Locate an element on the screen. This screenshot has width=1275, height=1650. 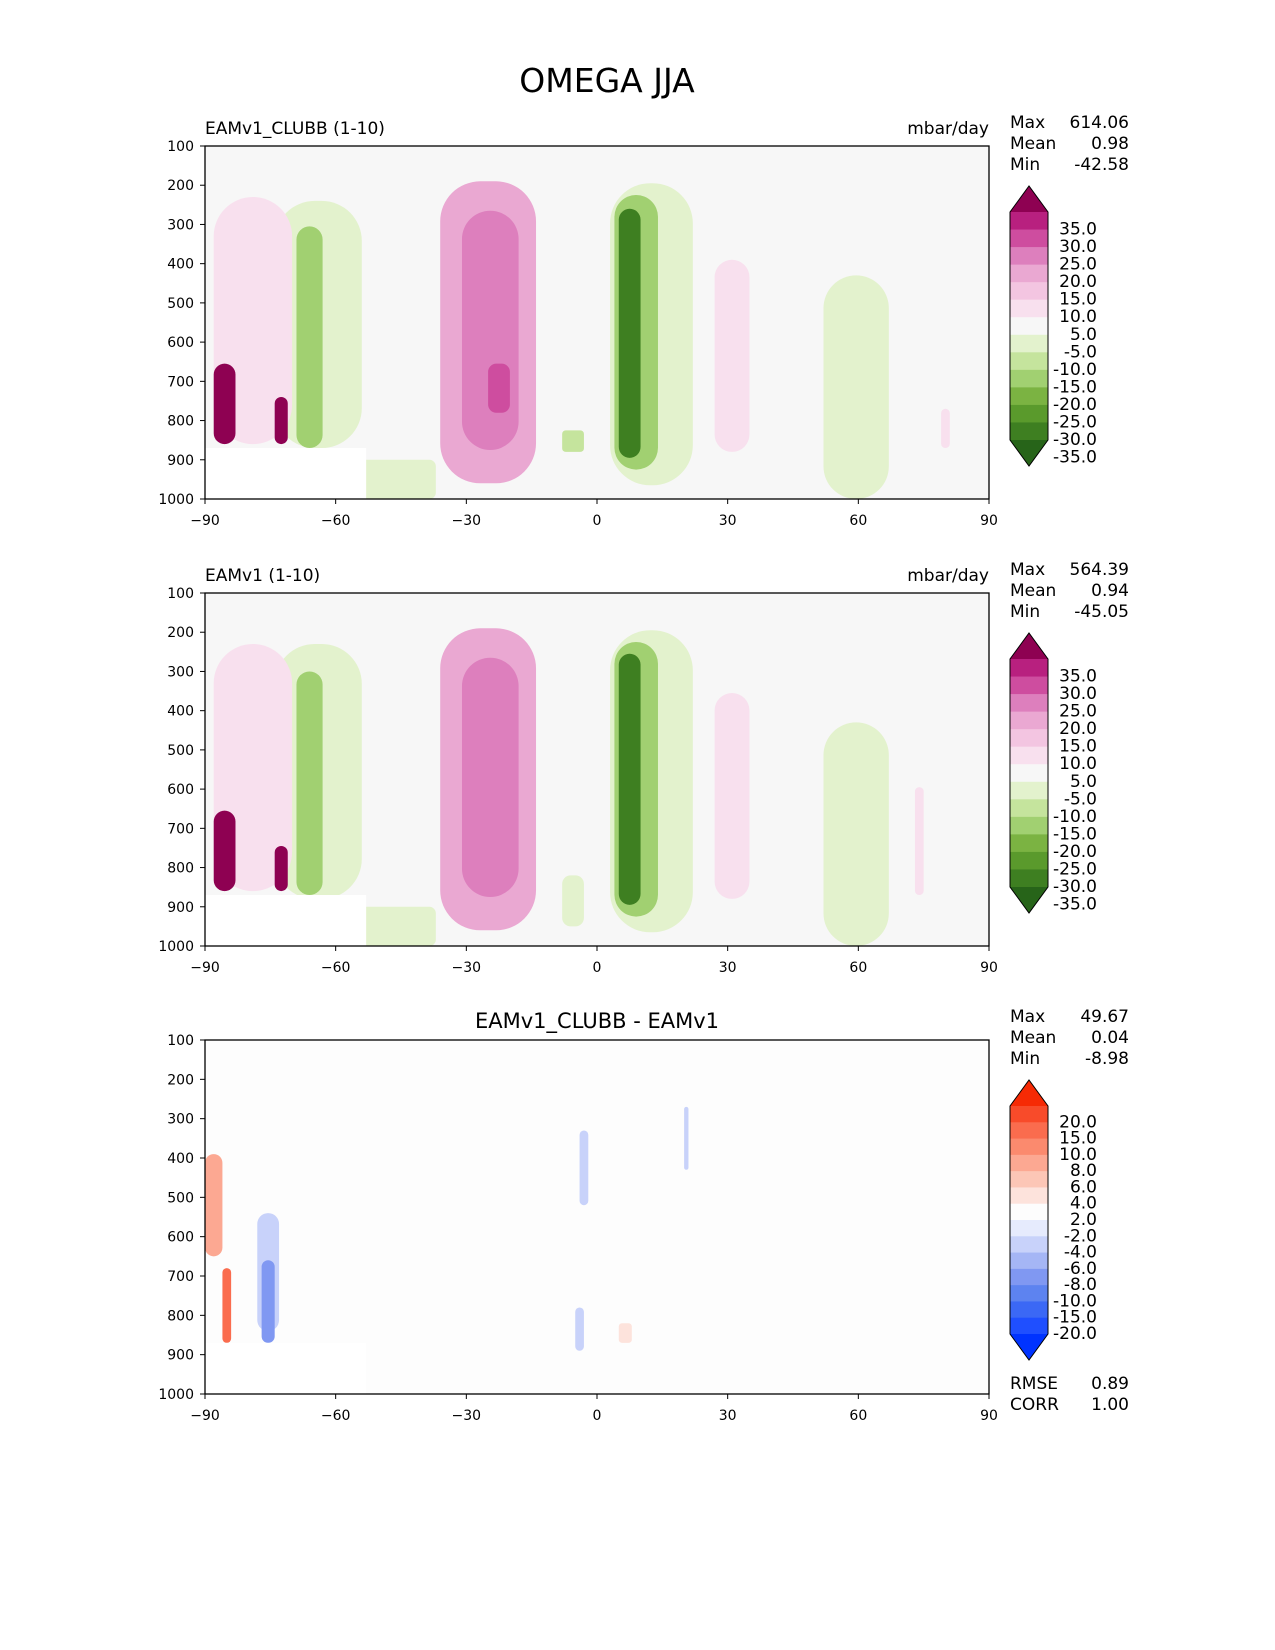
stat-value-min: -42.58 is located at coordinates (1101, 165).